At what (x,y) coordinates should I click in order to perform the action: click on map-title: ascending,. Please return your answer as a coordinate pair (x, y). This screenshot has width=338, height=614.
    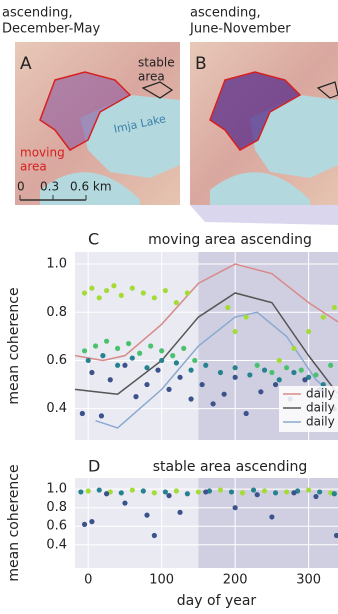
    Looking at the image, I should click on (225, 13).